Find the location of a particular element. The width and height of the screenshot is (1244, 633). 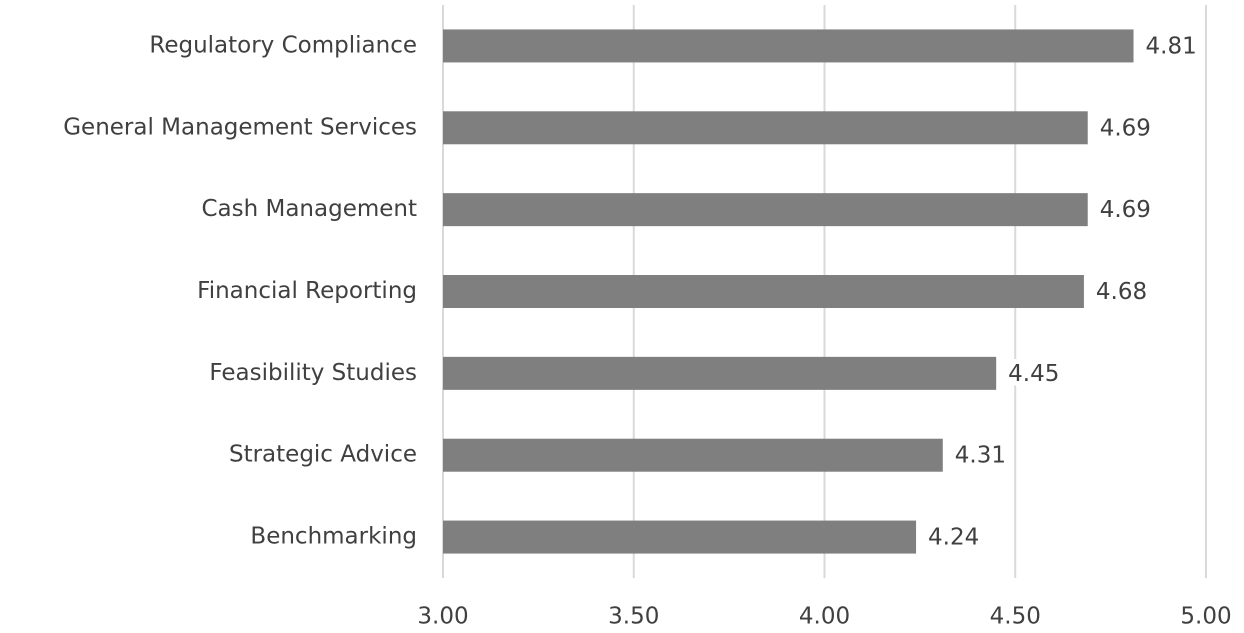

data-label: 4.81 is located at coordinates (1171, 46).